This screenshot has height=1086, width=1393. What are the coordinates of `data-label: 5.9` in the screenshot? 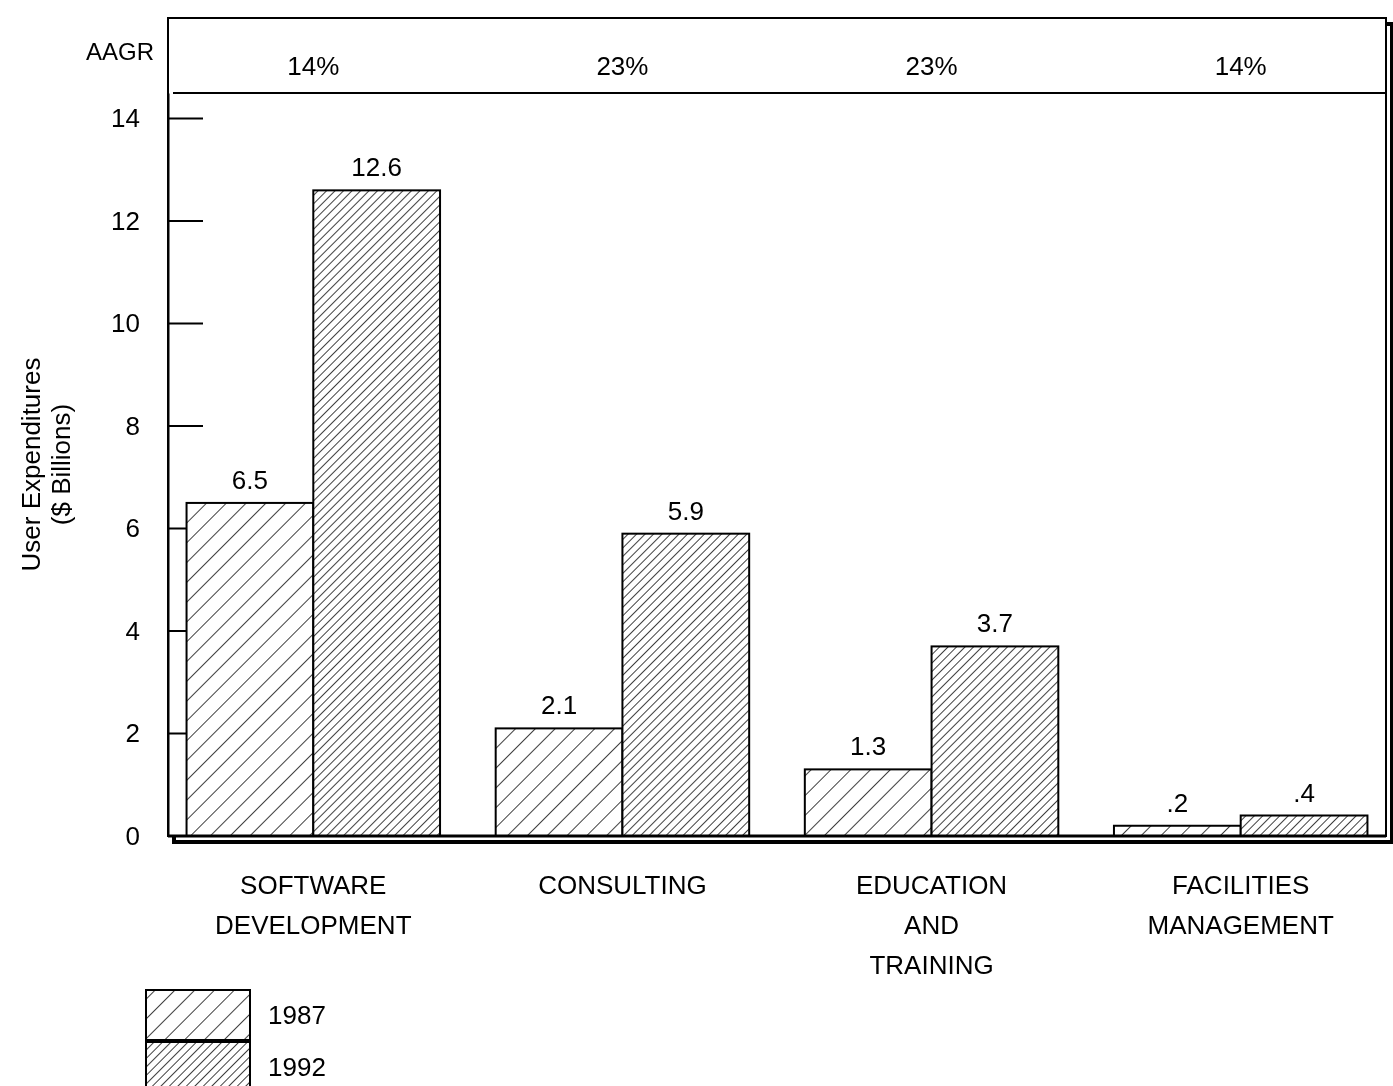 It's located at (685, 510).